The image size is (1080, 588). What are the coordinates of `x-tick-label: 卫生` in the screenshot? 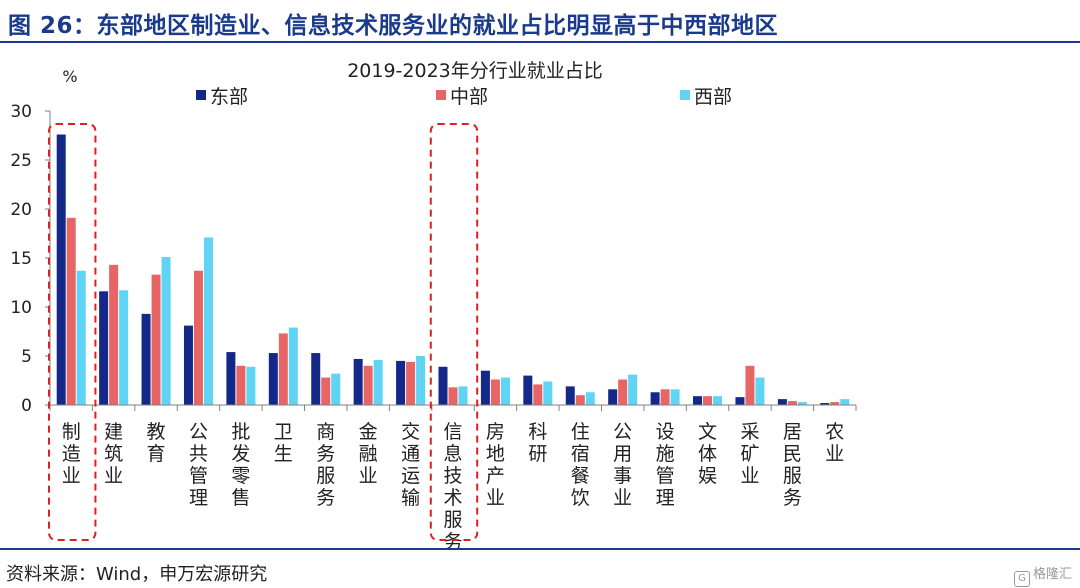 It's located at (283, 443).